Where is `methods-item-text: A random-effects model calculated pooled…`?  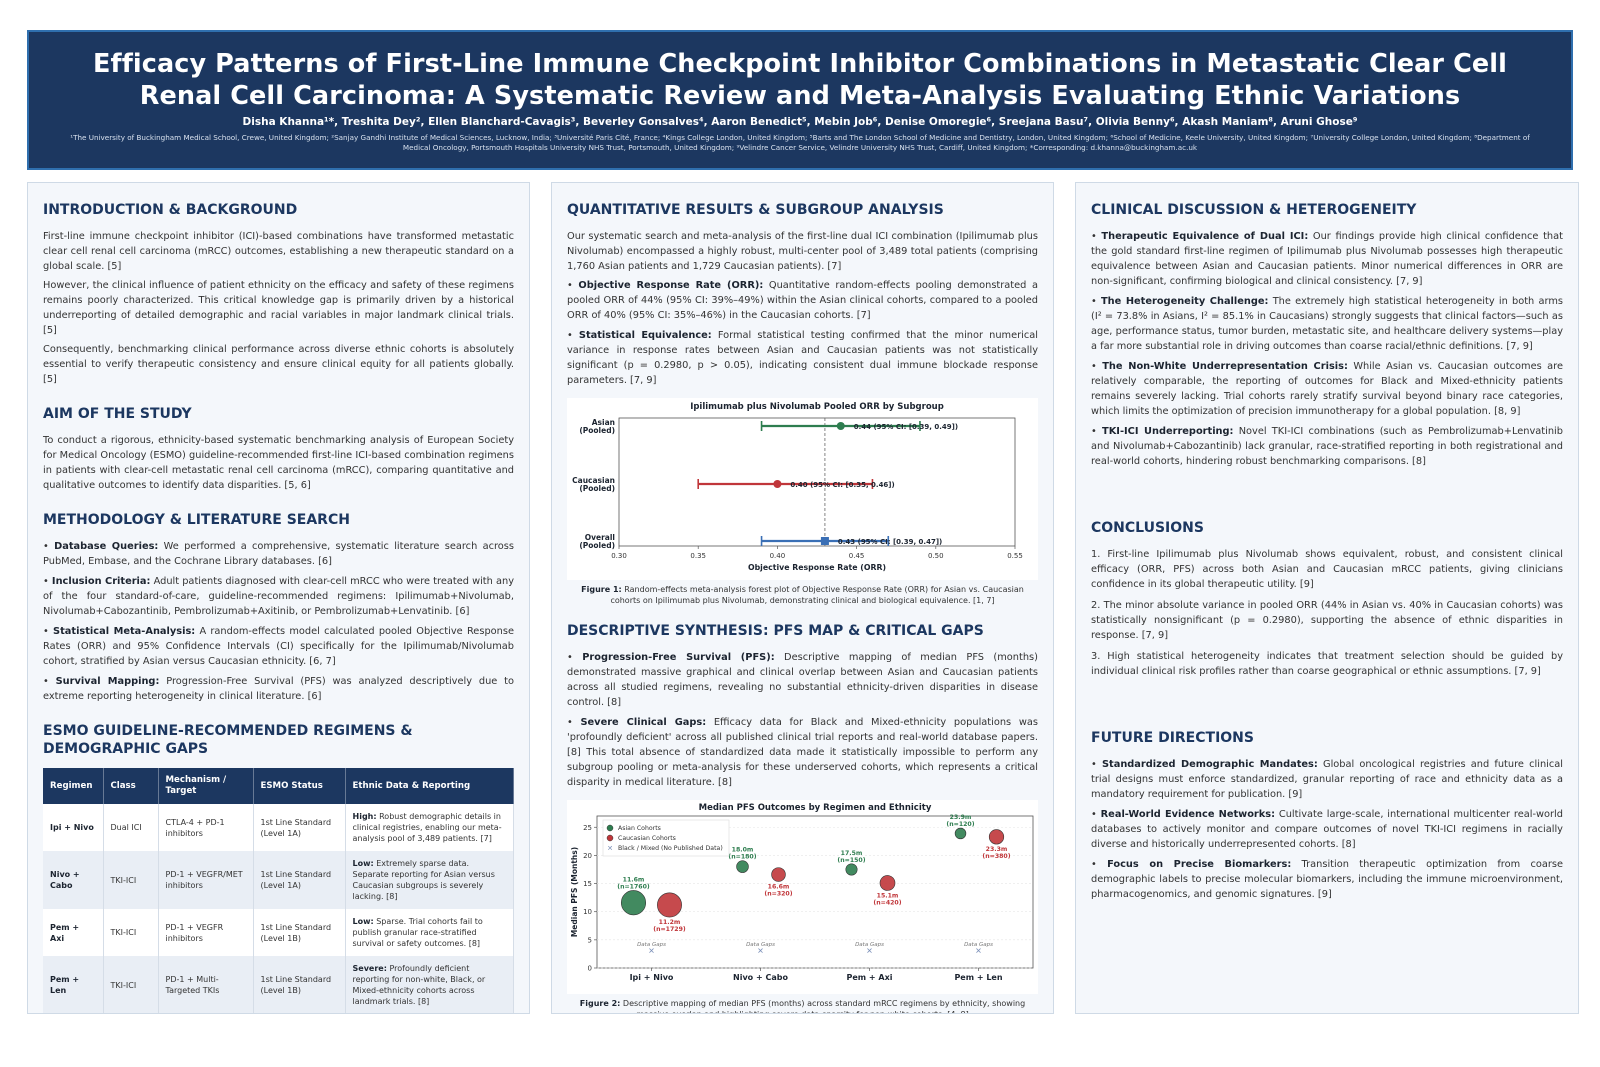
methods-item-text: A random-effects model calculated pooled… is located at coordinates (278, 646).